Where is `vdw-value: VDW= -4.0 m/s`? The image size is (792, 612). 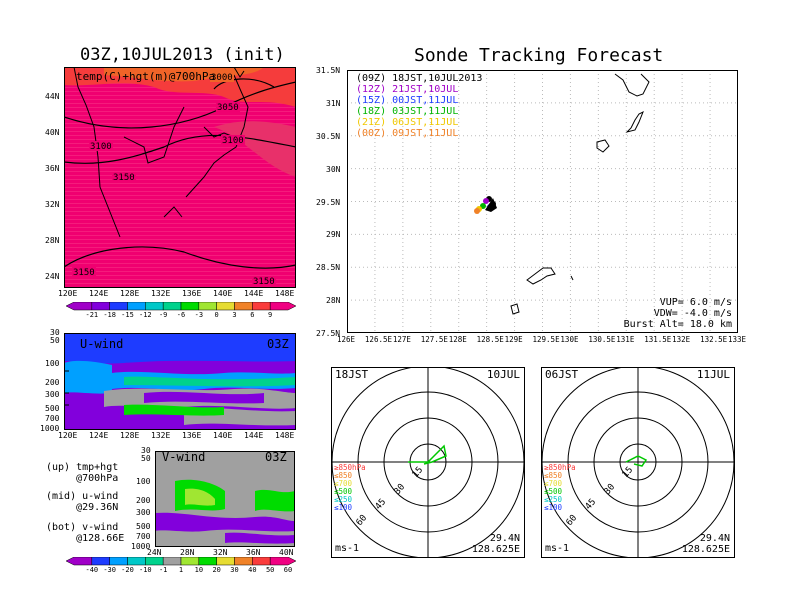 vdw-value: VDW= -4.0 m/s is located at coordinates (692, 313).